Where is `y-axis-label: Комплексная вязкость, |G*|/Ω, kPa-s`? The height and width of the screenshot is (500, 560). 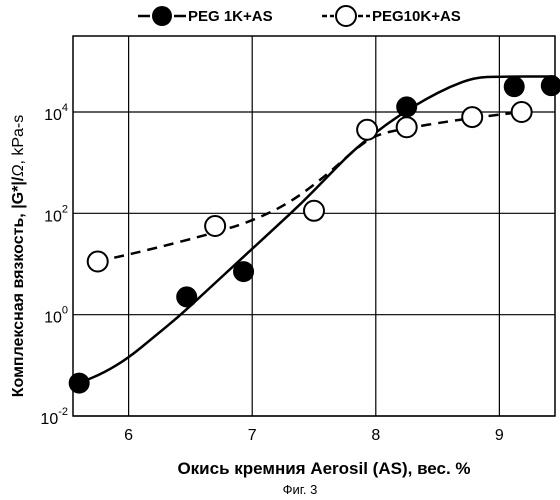 y-axis-label: Комплексная вязкость, |G*|/Ω, kPa-s is located at coordinates (18, 256).